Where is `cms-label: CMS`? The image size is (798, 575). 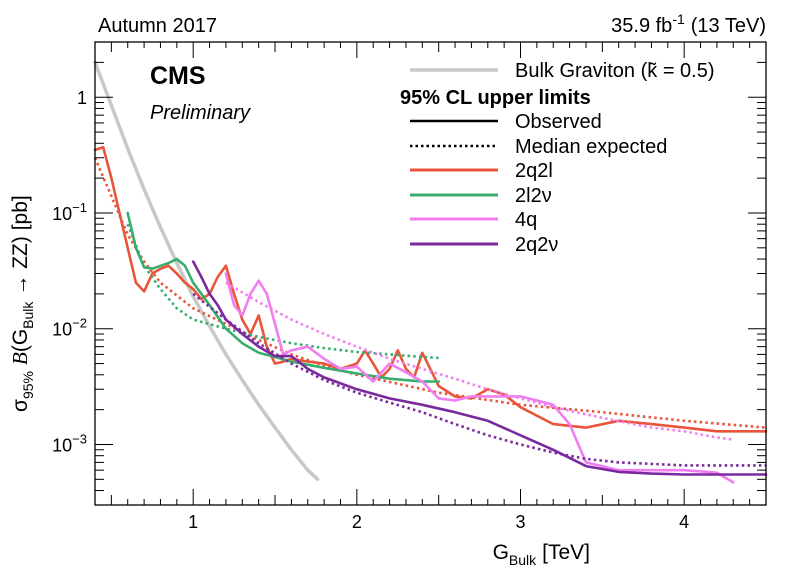 cms-label: CMS is located at coordinates (178, 76).